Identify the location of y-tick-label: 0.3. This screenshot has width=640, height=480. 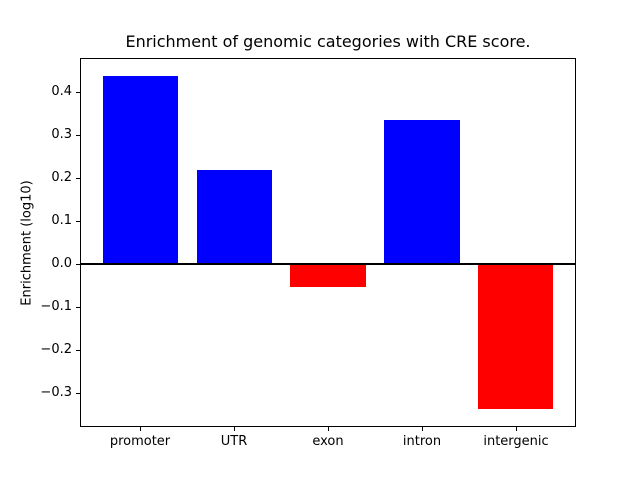
(61, 134).